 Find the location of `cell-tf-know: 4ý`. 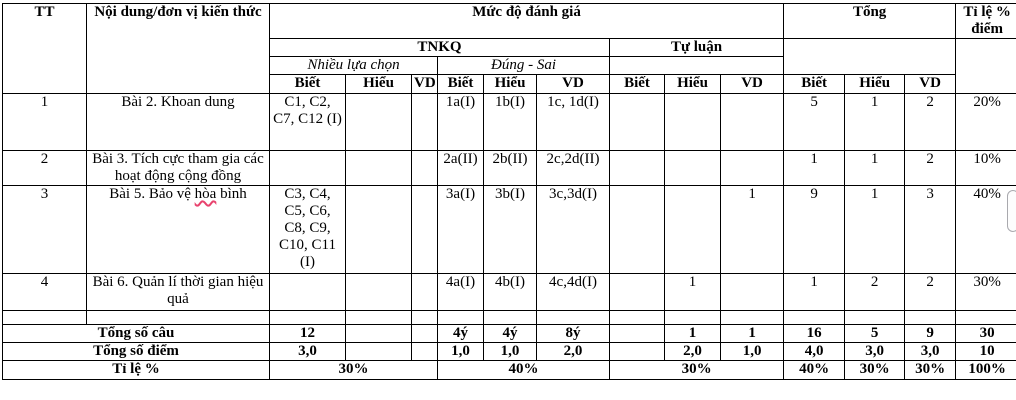

cell-tf-know: 4ý is located at coordinates (460, 333).